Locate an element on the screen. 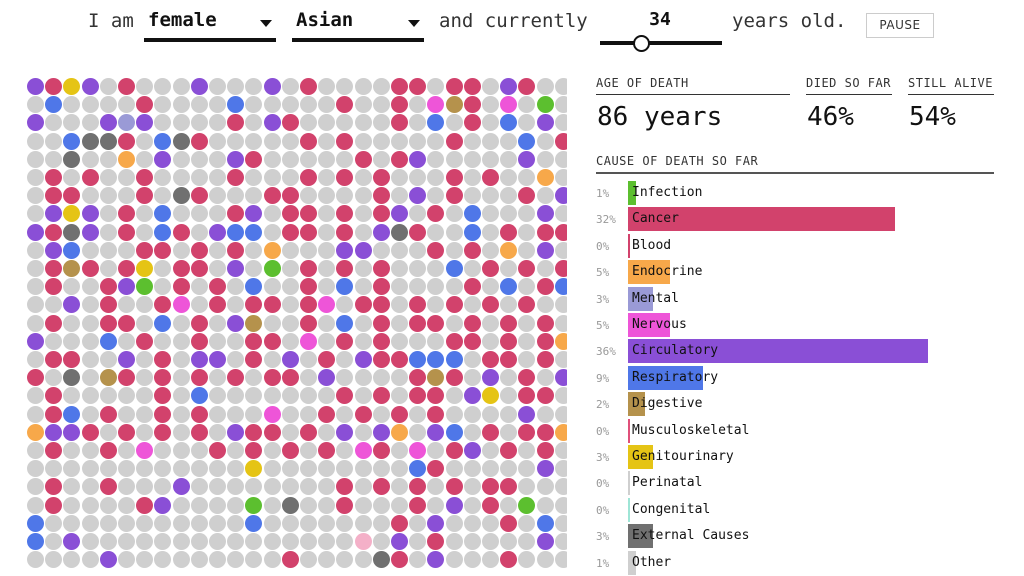  and-currently-text: and currently is located at coordinates (513, 21).